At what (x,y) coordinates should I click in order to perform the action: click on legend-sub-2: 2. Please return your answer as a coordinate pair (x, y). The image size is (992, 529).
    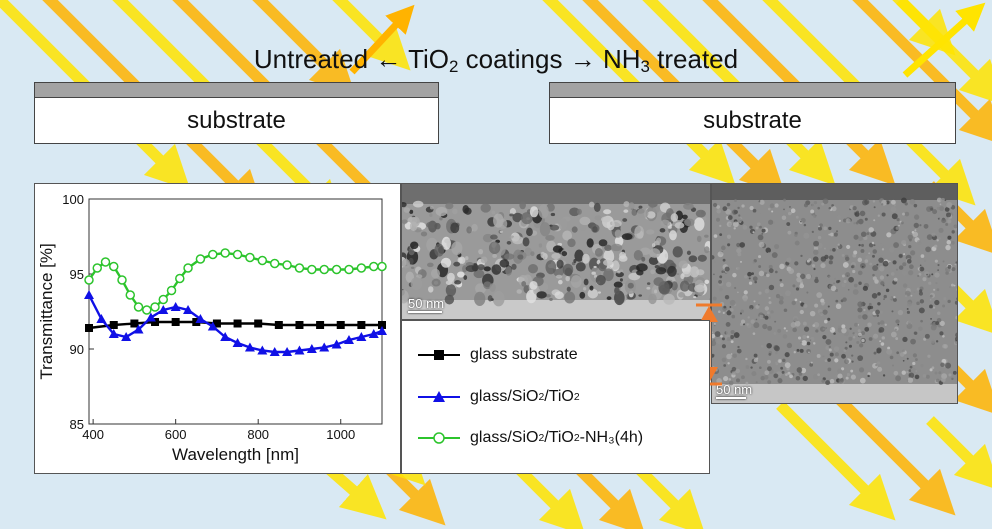
    Looking at the image, I should click on (576, 397).